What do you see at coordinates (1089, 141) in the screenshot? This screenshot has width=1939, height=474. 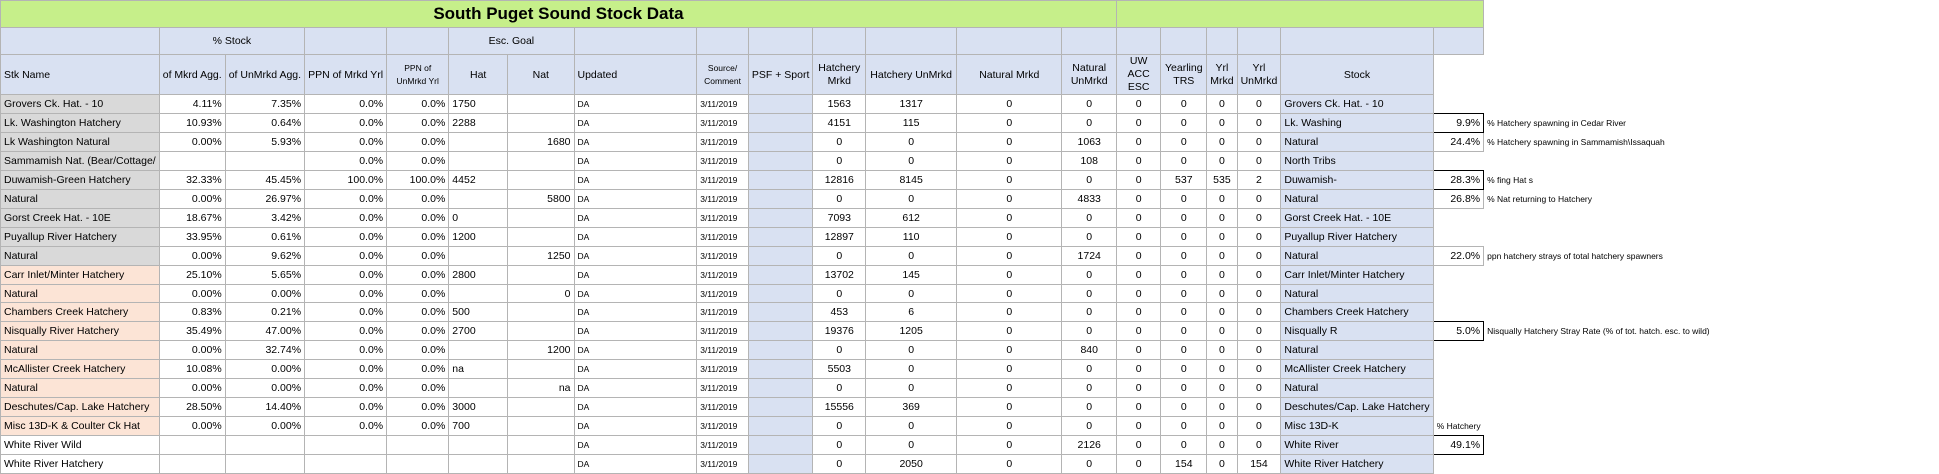 I see `data-cell-nu: 1063` at bounding box center [1089, 141].